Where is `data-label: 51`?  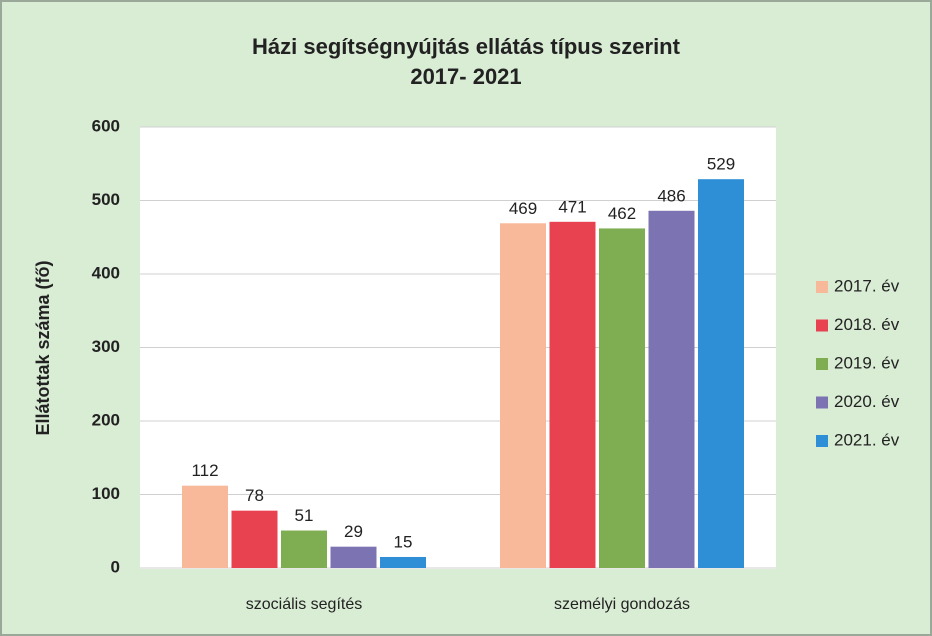 data-label: 51 is located at coordinates (304, 515).